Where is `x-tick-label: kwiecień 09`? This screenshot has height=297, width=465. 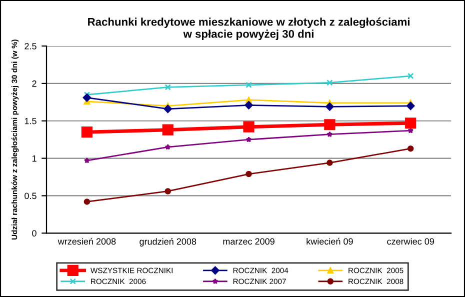
x-tick-label: kwiecień 09 is located at coordinates (329, 241).